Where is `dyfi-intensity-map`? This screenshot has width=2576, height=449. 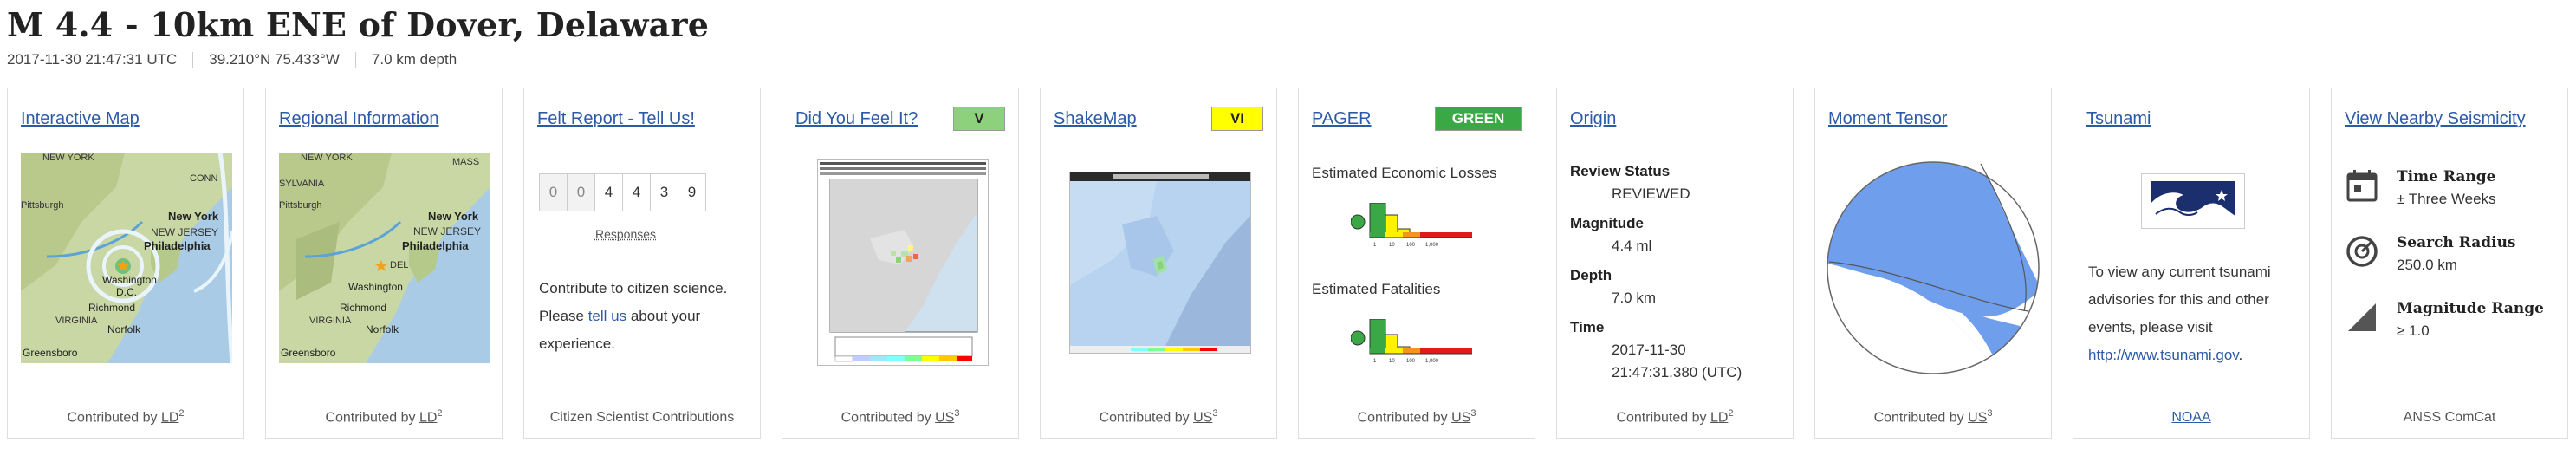 dyfi-intensity-map is located at coordinates (903, 262).